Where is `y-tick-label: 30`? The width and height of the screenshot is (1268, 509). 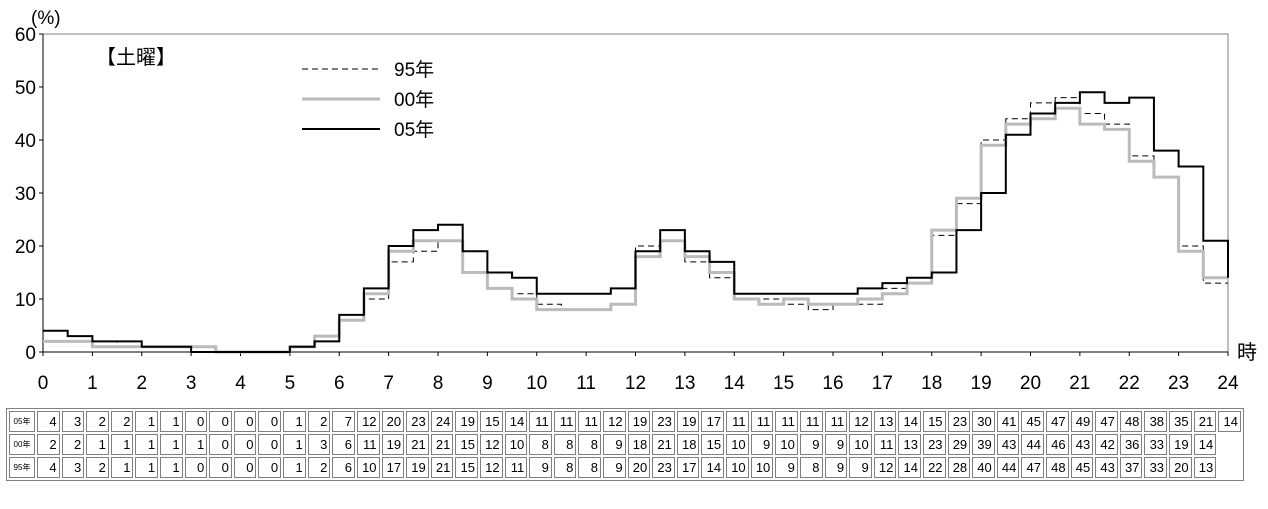
y-tick-label: 30 is located at coordinates (25, 194).